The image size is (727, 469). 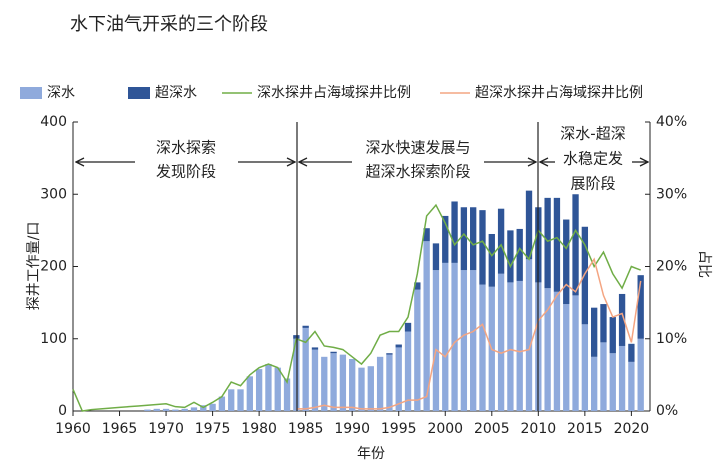 What do you see at coordinates (704, 264) in the screenshot?
I see `y2-axis-label: 占比` at bounding box center [704, 264].